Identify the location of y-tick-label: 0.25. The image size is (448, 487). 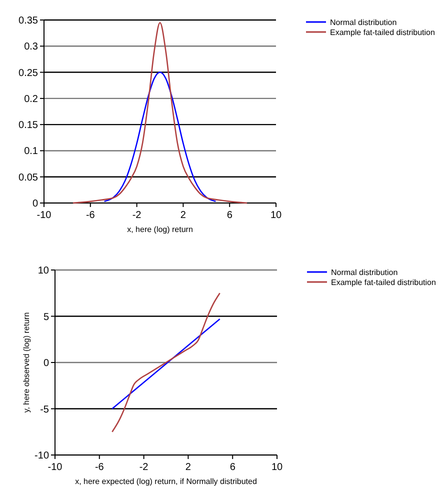
(28, 73).